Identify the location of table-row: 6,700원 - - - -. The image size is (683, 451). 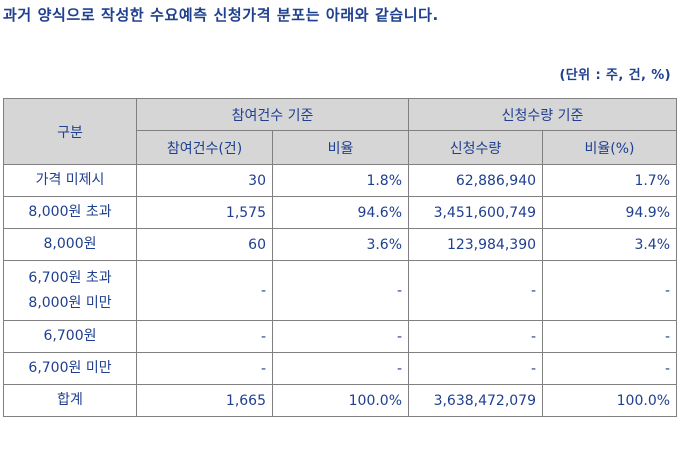
(340, 336).